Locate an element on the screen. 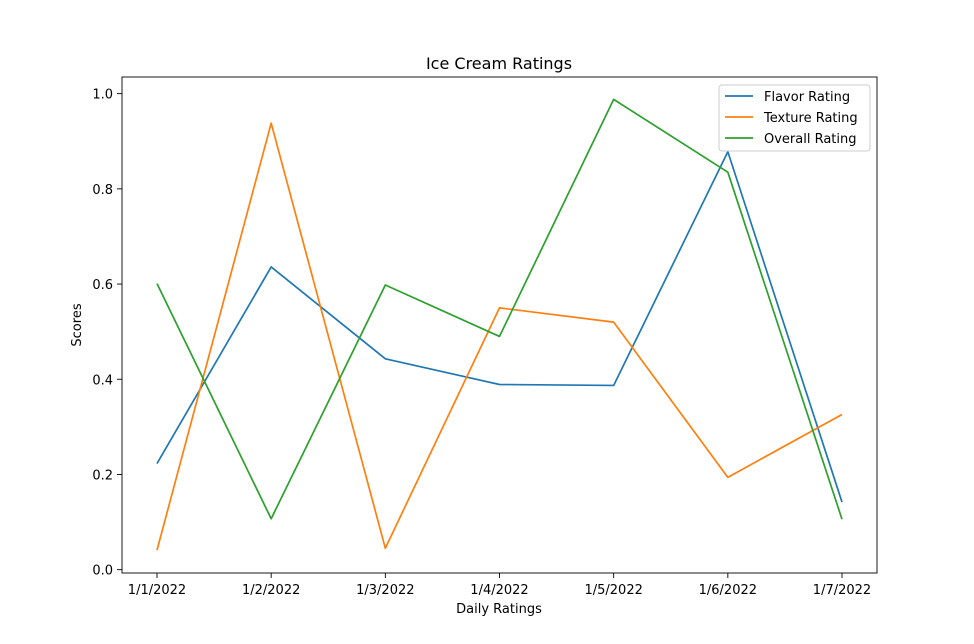  legend-label: Overall Rating is located at coordinates (810, 139).